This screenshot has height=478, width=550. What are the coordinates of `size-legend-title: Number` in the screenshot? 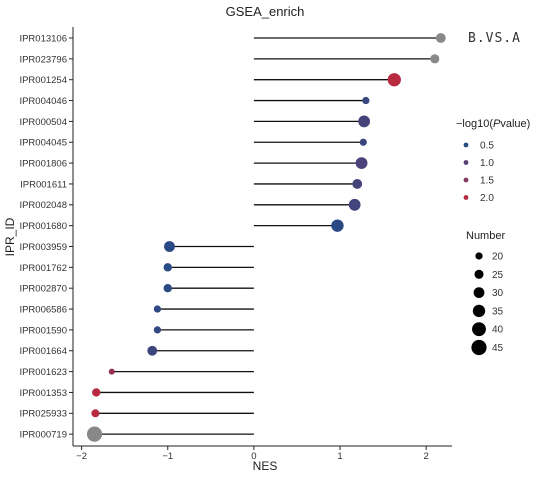 It's located at (485, 236).